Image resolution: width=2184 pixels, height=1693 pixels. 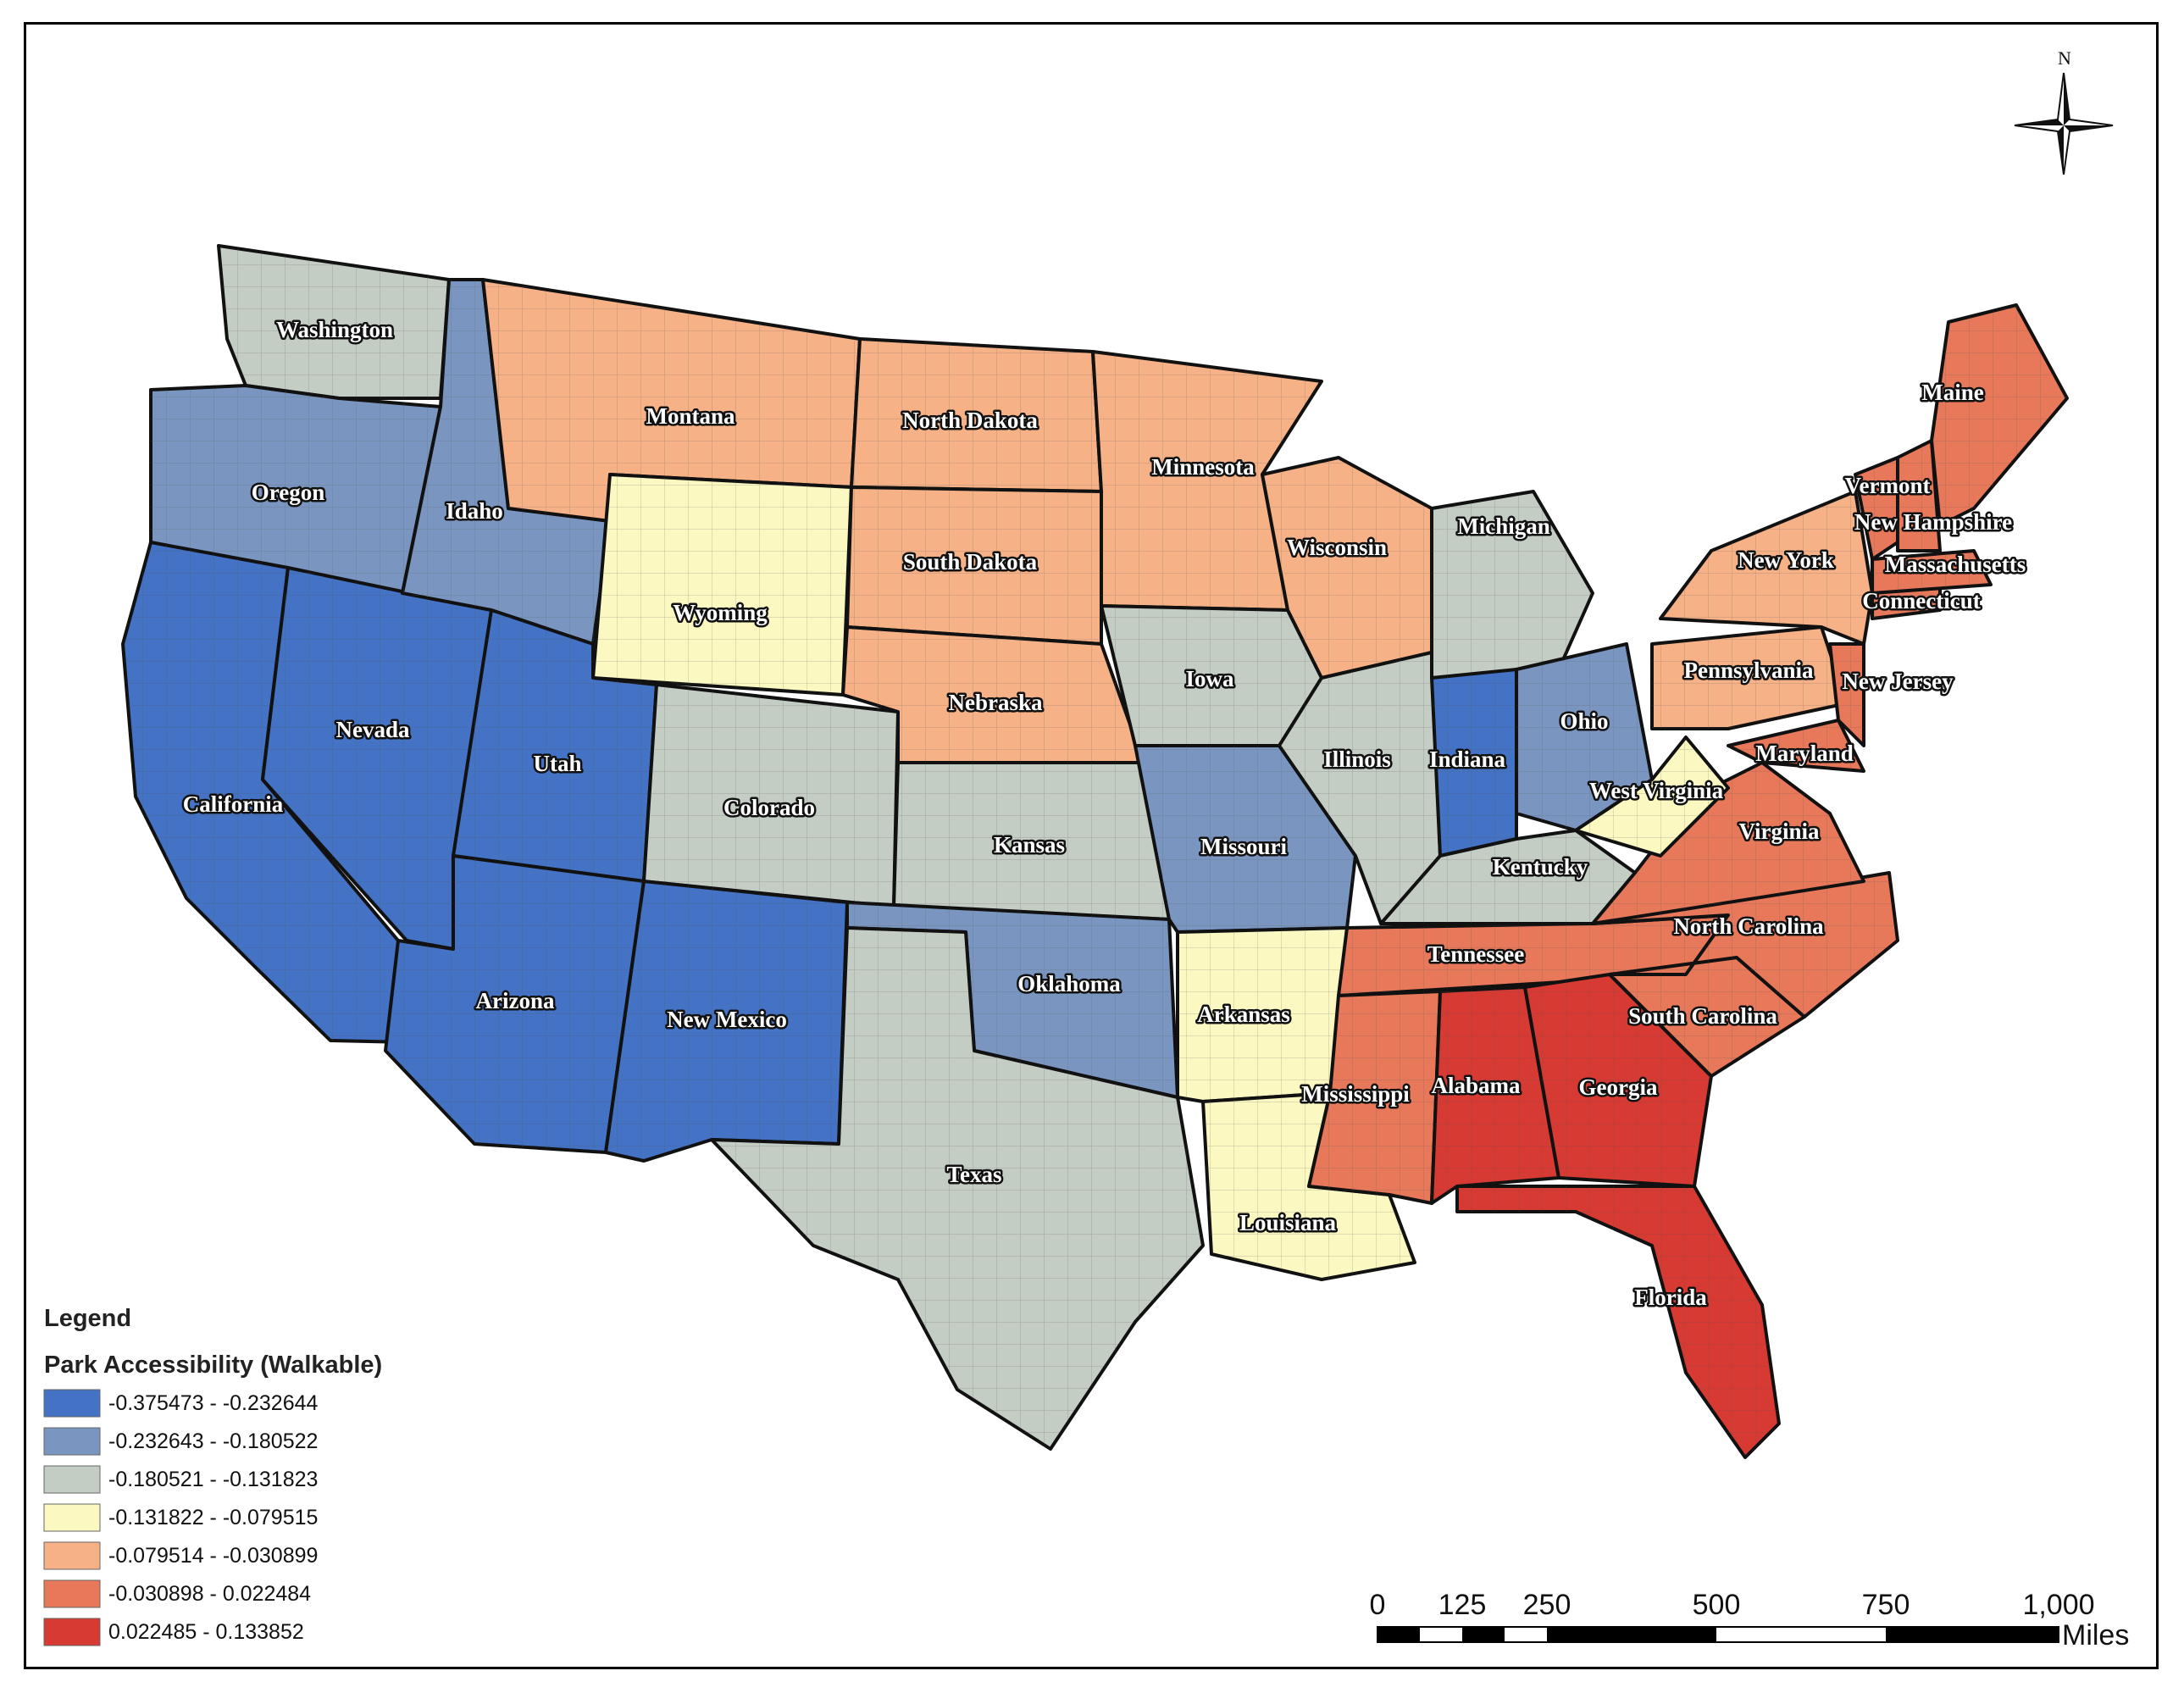 I want to click on county-lines-colorado, so click(x=771, y=796).